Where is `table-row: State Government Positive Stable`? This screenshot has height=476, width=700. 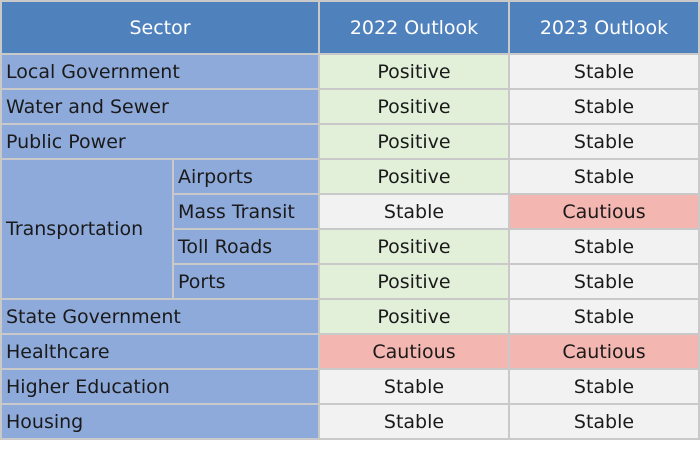
table-row: State Government Positive Stable is located at coordinates (350, 316).